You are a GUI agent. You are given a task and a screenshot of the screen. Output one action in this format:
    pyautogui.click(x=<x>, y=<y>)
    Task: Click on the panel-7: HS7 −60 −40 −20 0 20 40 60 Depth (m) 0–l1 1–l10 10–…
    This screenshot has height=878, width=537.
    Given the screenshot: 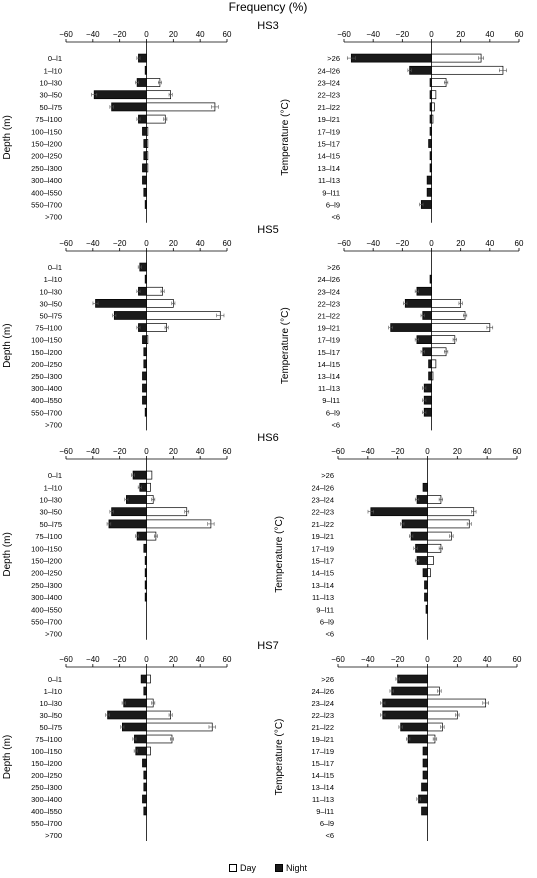 What is the action you would take?
    pyautogui.click(x=140, y=740)
    